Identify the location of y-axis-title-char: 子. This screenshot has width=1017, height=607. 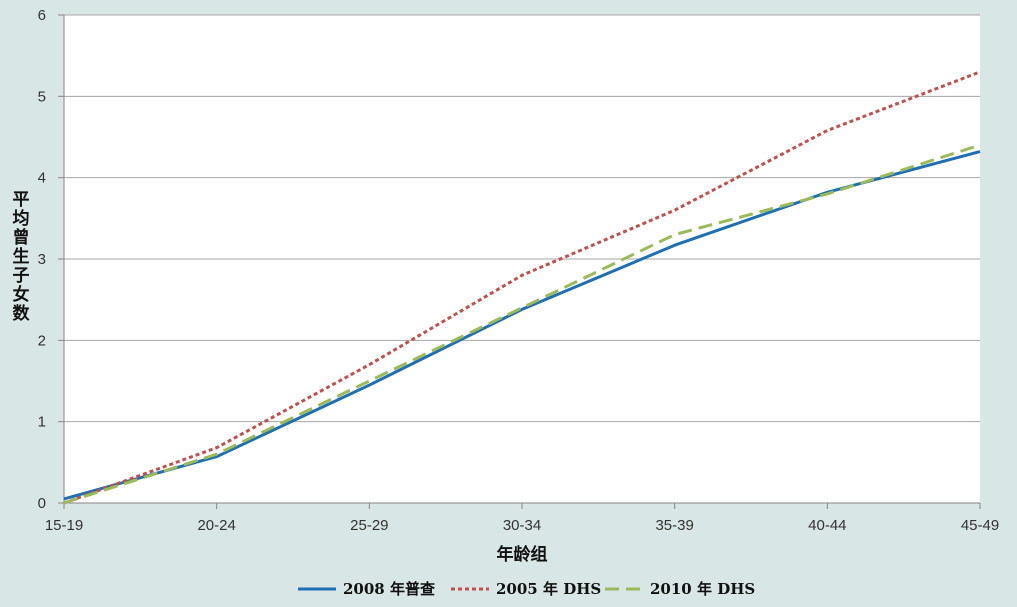
(21, 276).